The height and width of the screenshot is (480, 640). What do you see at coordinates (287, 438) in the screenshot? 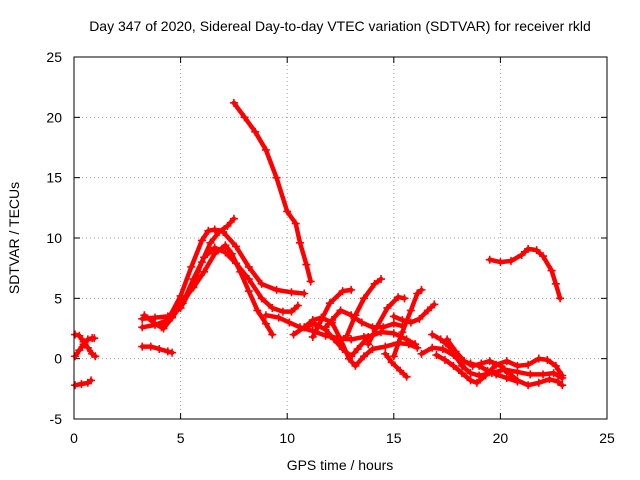
I see `x-tick-label: 10` at bounding box center [287, 438].